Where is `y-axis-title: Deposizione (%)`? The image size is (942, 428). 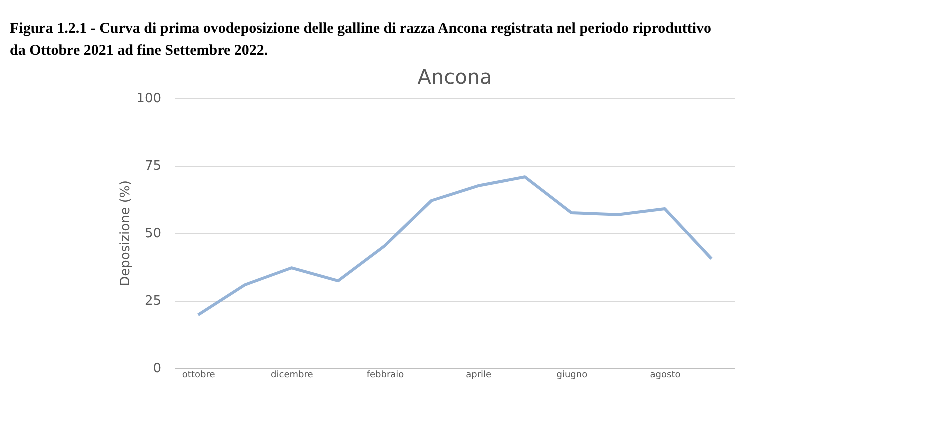
y-axis-title: Deposizione (%) is located at coordinates (126, 233).